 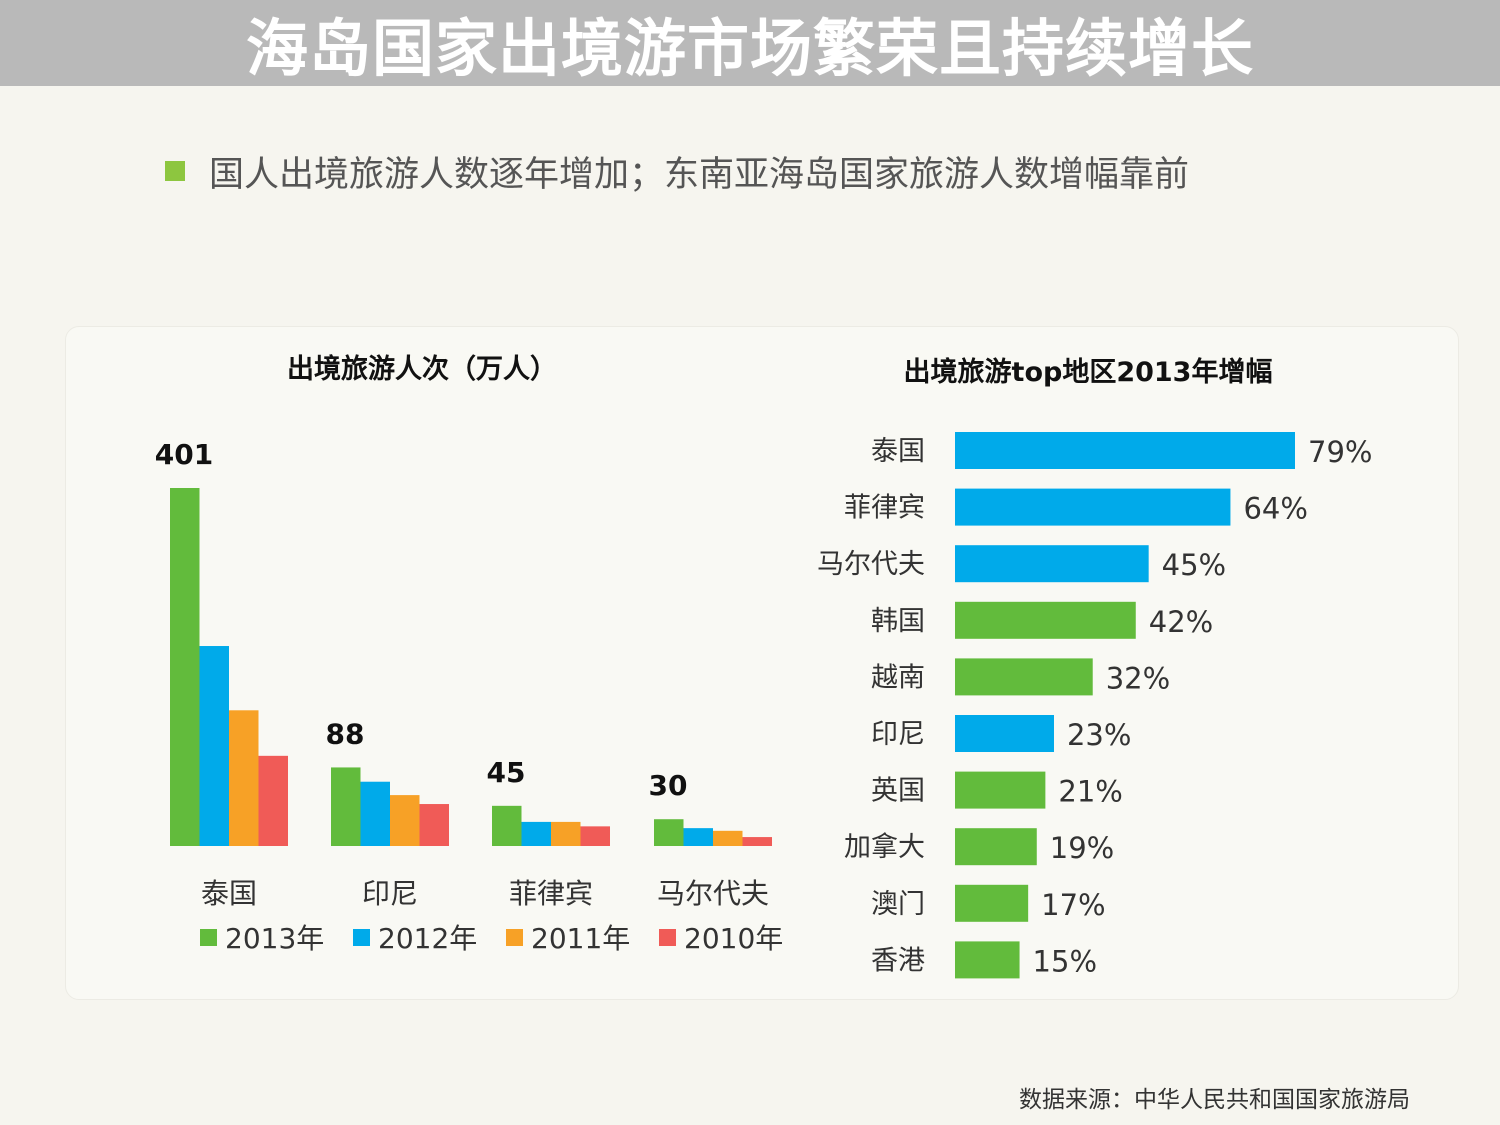 I want to click on data-label: 88, so click(x=345, y=733).